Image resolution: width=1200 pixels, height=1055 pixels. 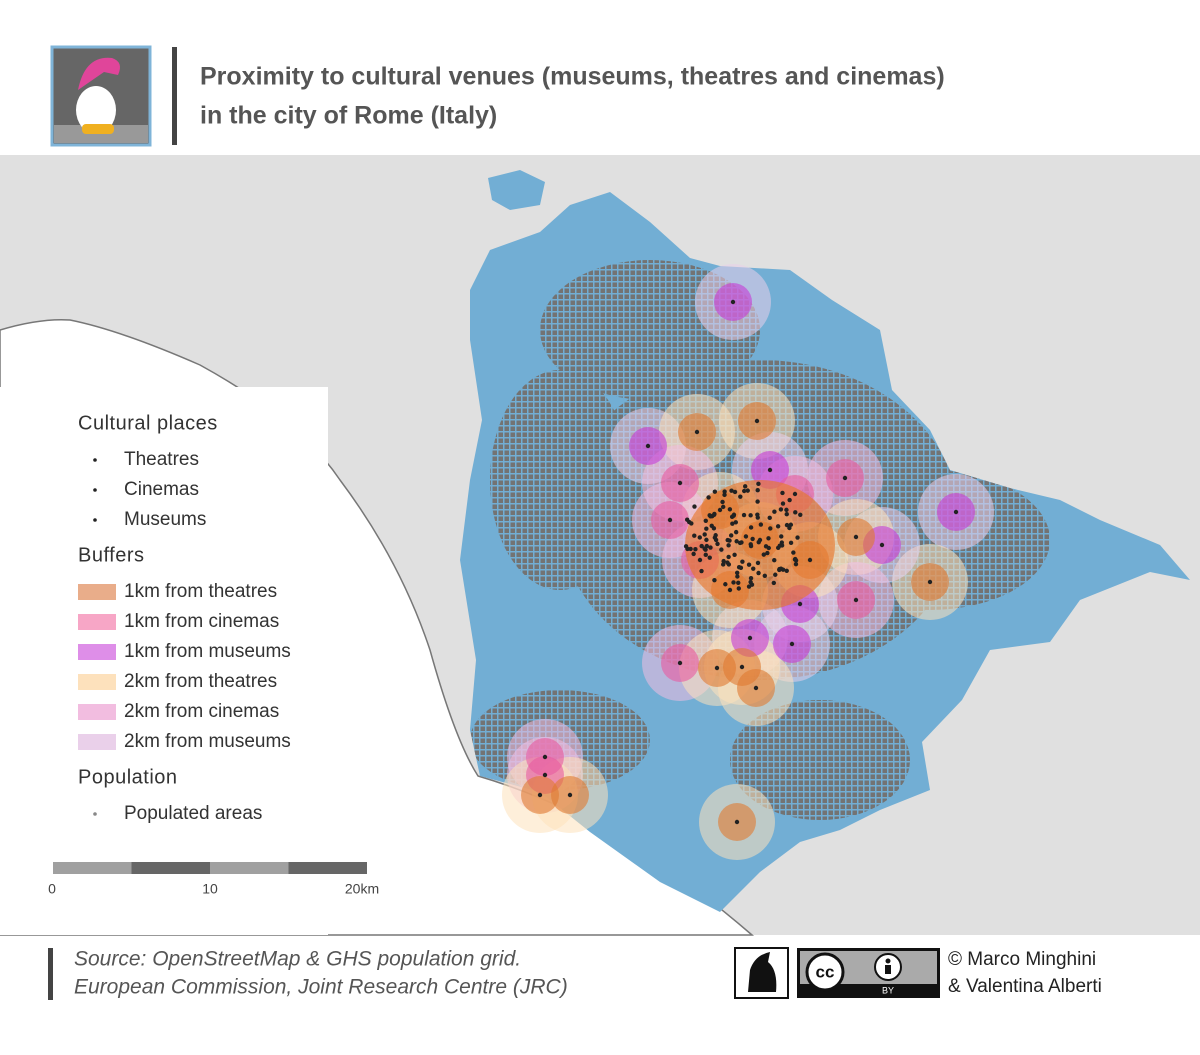 What do you see at coordinates (825, 971) in the screenshot?
I see `cc-mark: cc` at bounding box center [825, 971].